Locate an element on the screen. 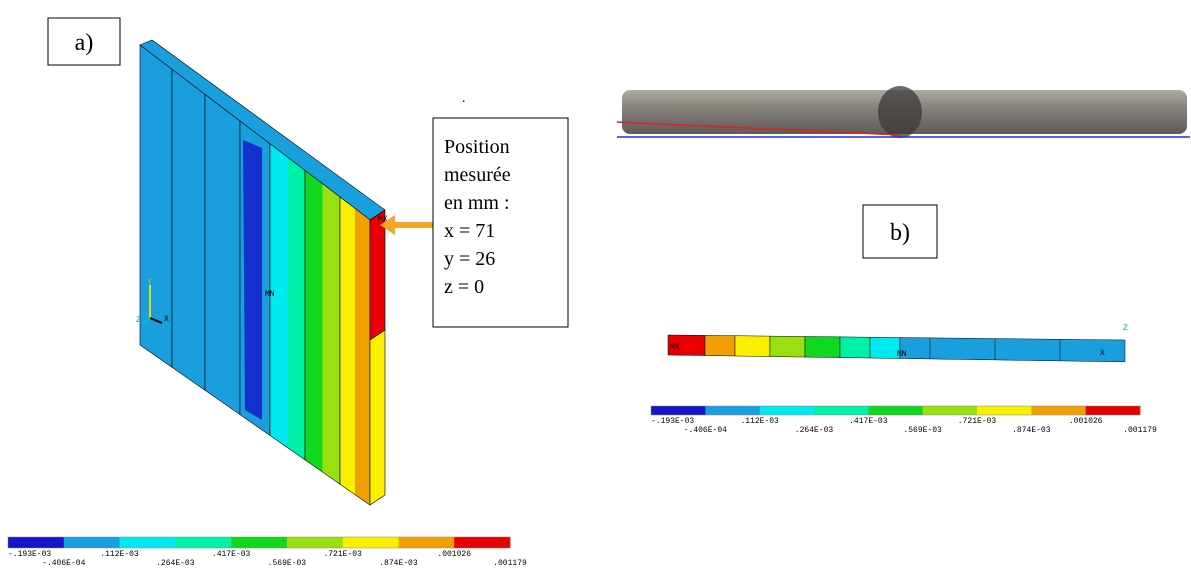 The image size is (1191, 581). min-zone is located at coordinates (252, 280).